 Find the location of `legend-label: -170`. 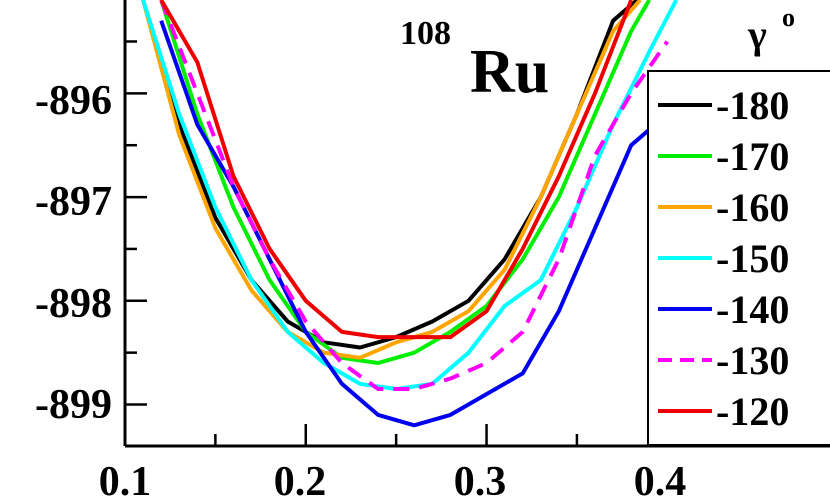

legend-label: -170 is located at coordinates (752, 156).